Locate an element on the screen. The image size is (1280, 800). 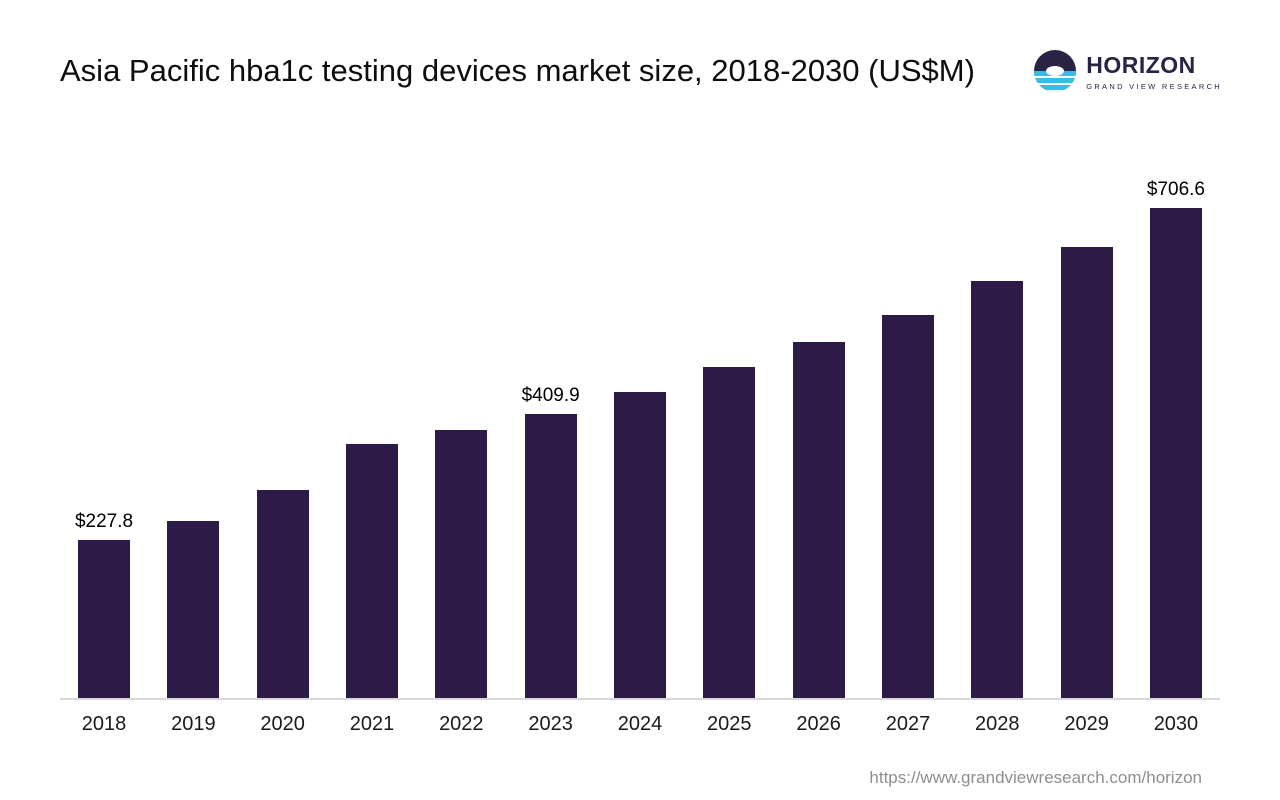
x-tick-label: 2025 is located at coordinates (729, 724).